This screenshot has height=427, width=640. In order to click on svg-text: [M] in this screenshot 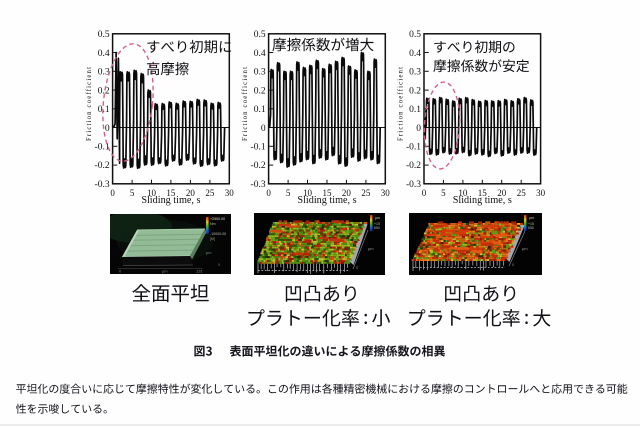, I will do `click(212, 239)`.